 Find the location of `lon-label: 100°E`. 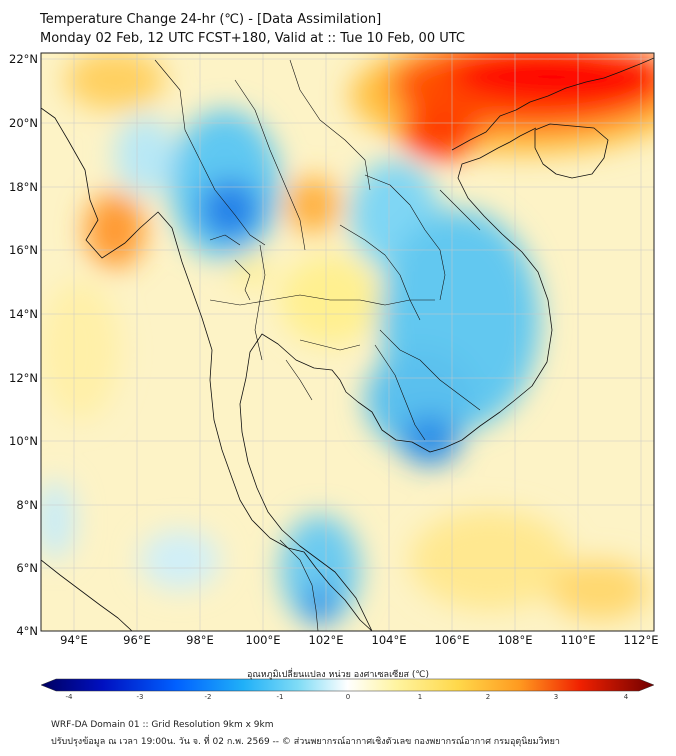

lon-label: 100°E is located at coordinates (263, 640).